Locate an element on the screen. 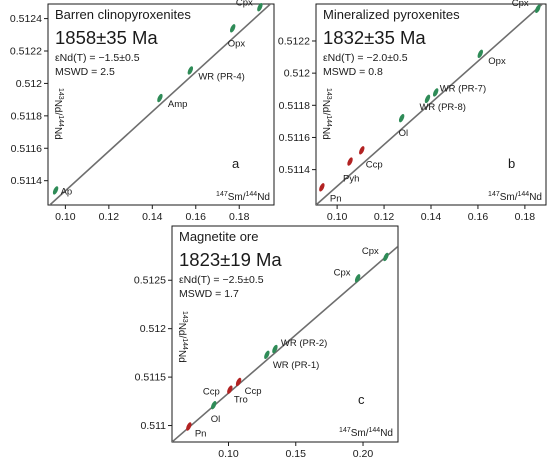 This screenshot has width=550, height=458. panel-c-y-tick-label: 0.5125 is located at coordinates (150, 281).